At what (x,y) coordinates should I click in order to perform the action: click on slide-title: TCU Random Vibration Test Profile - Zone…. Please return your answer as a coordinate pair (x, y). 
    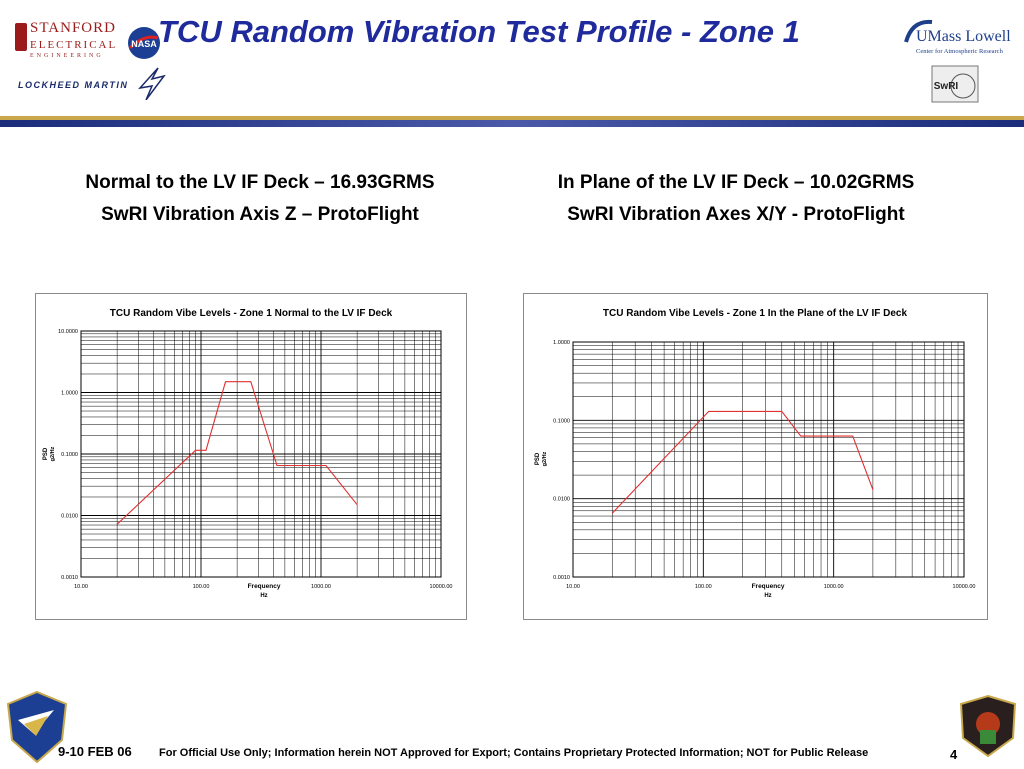
    Looking at the image, I should click on (479, 31).